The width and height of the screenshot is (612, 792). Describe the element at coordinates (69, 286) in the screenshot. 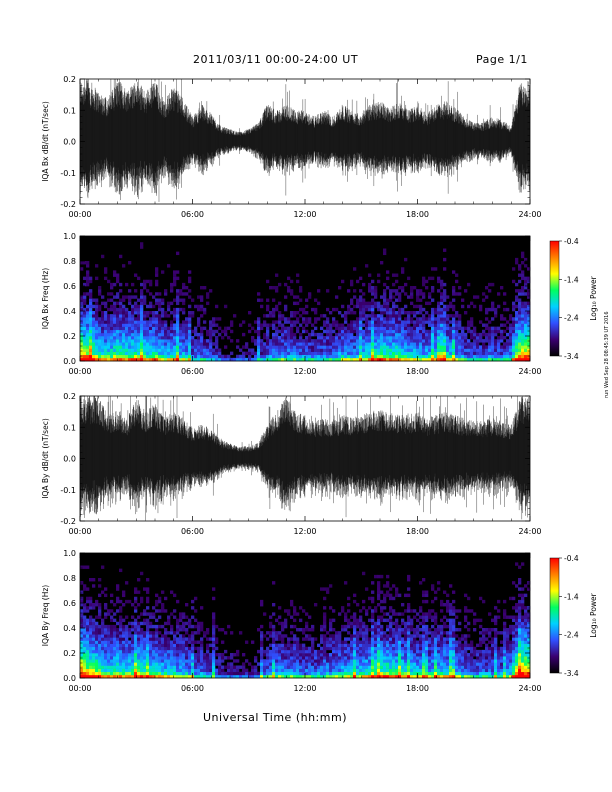

I see `y-tick-label: 0.6` at that location.